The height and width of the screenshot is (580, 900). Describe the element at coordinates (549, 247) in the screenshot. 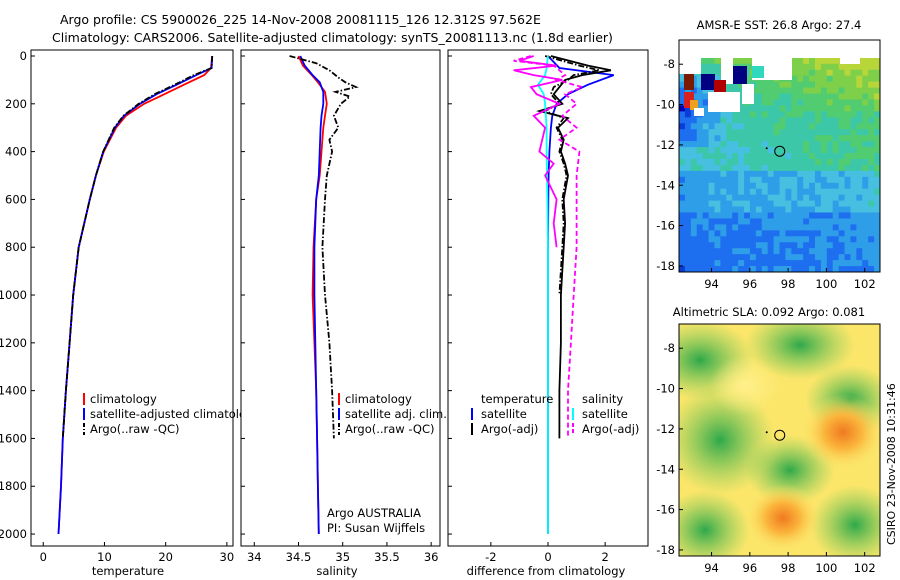

I see `series-line-salinity-argo-raw` at that location.